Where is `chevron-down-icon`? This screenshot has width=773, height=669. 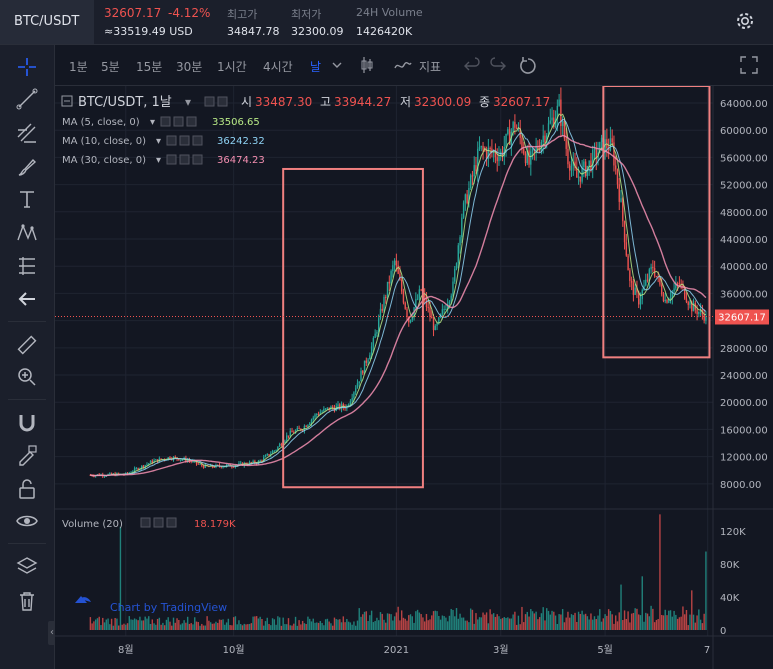
chevron-down-icon is located at coordinates (337, 65).